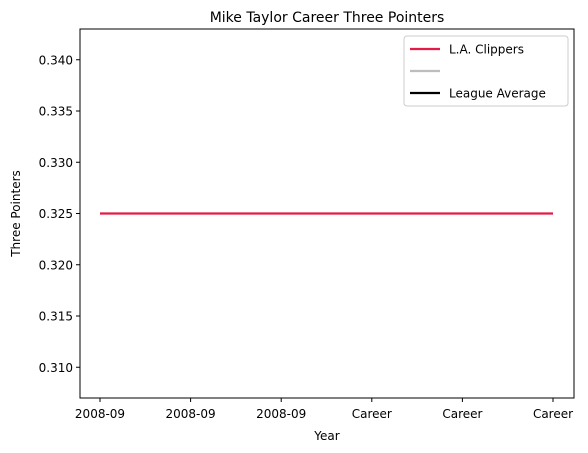  What do you see at coordinates (56, 265) in the screenshot?
I see `y-tick-label: 0.320` at bounding box center [56, 265].